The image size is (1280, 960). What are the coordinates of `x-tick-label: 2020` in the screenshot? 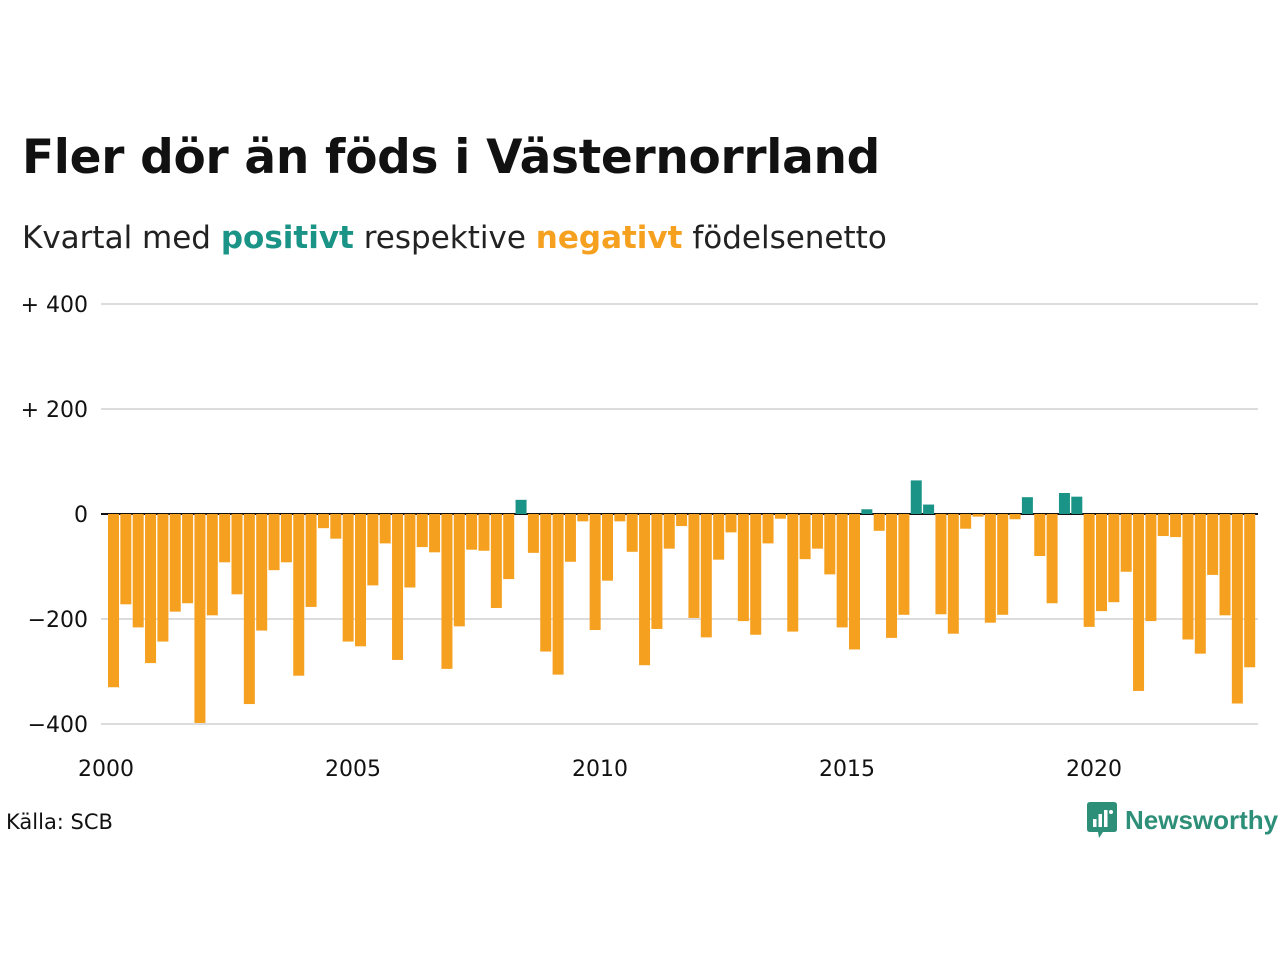 It's located at (1094, 769).